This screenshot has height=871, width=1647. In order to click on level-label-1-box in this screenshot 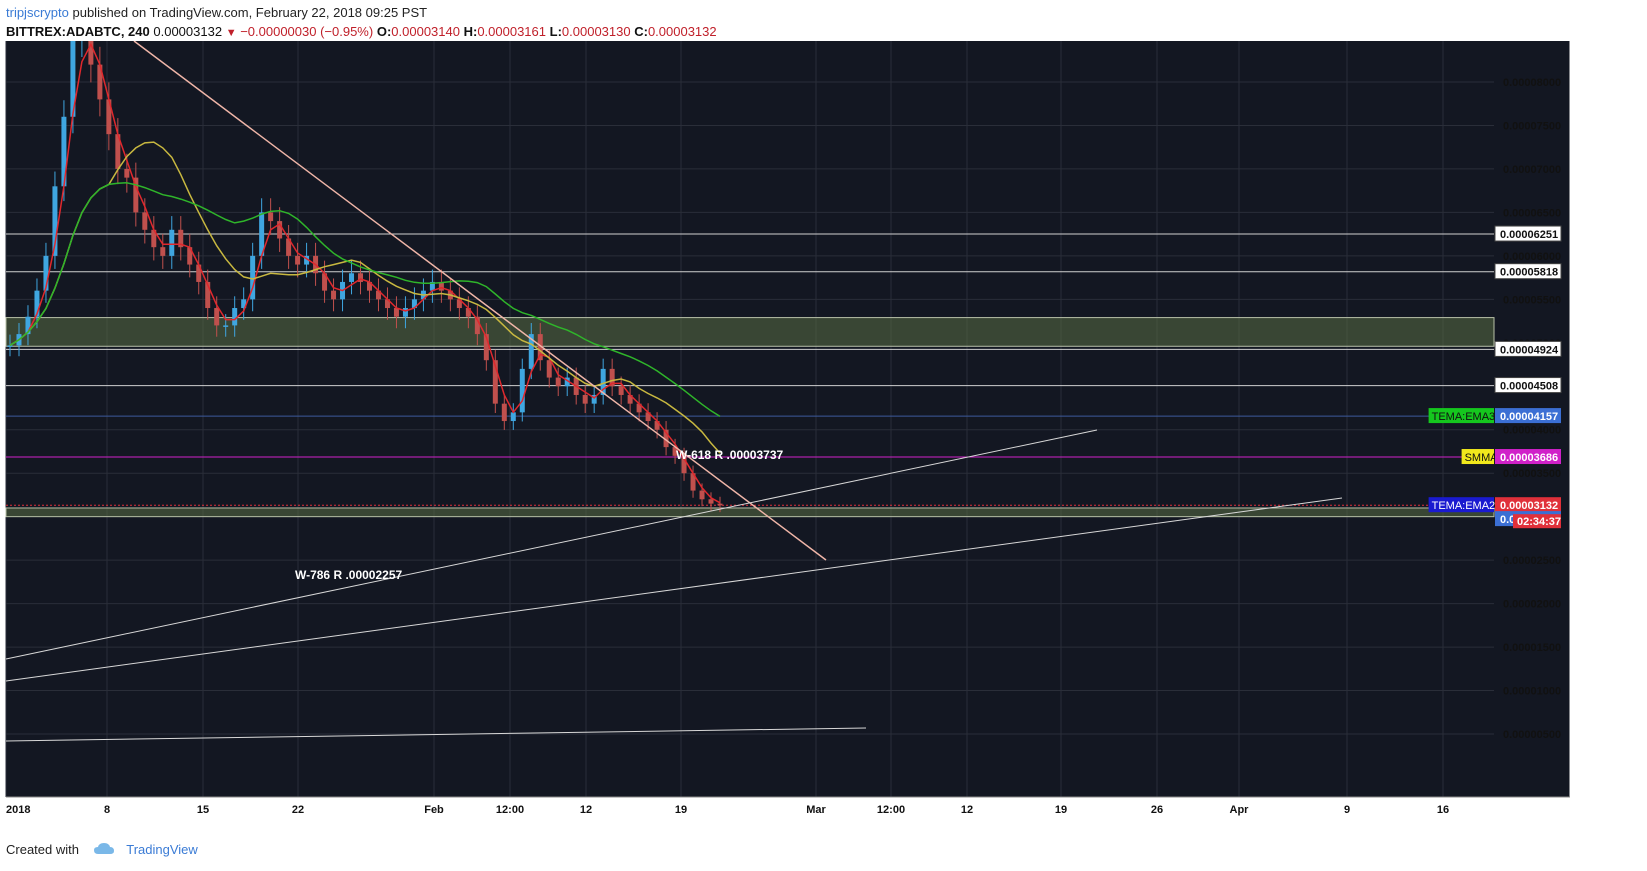, I will do `click(1528, 271)`.